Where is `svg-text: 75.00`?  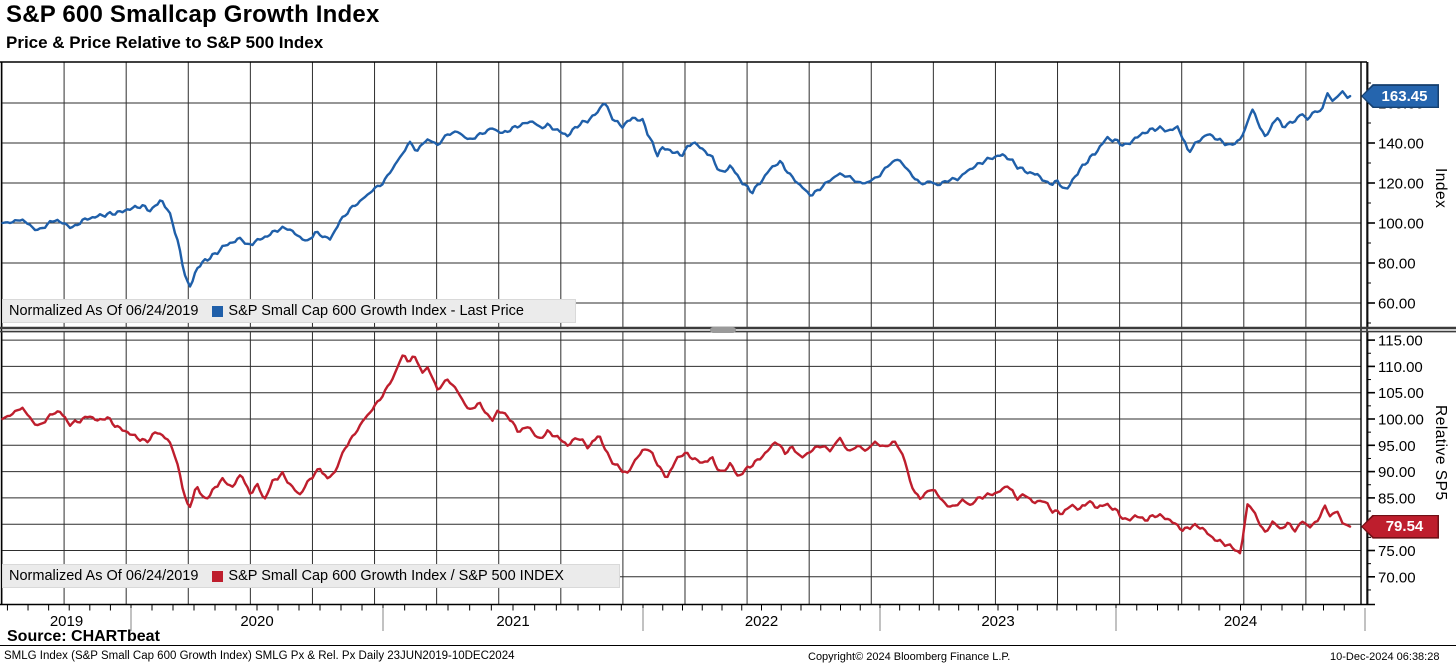
svg-text: 75.00 is located at coordinates (1397, 551).